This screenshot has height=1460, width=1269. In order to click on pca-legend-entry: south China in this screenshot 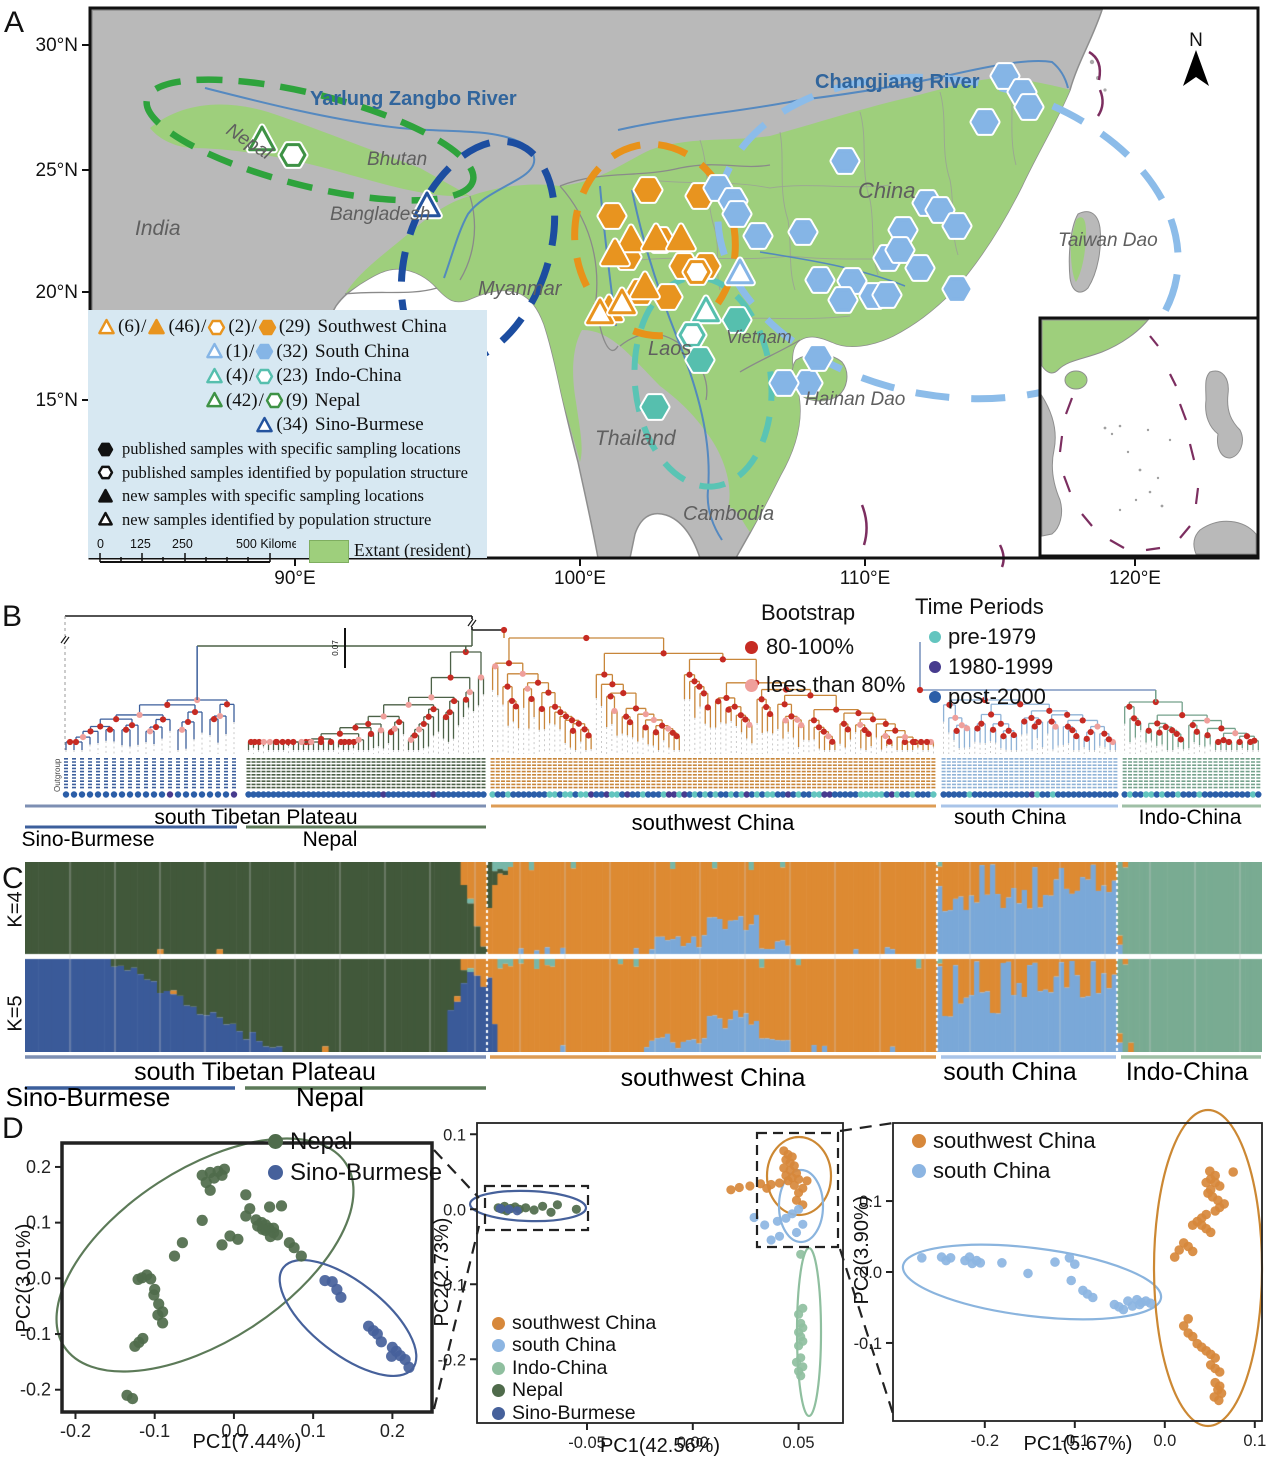, I will do `click(1004, 1171)`.